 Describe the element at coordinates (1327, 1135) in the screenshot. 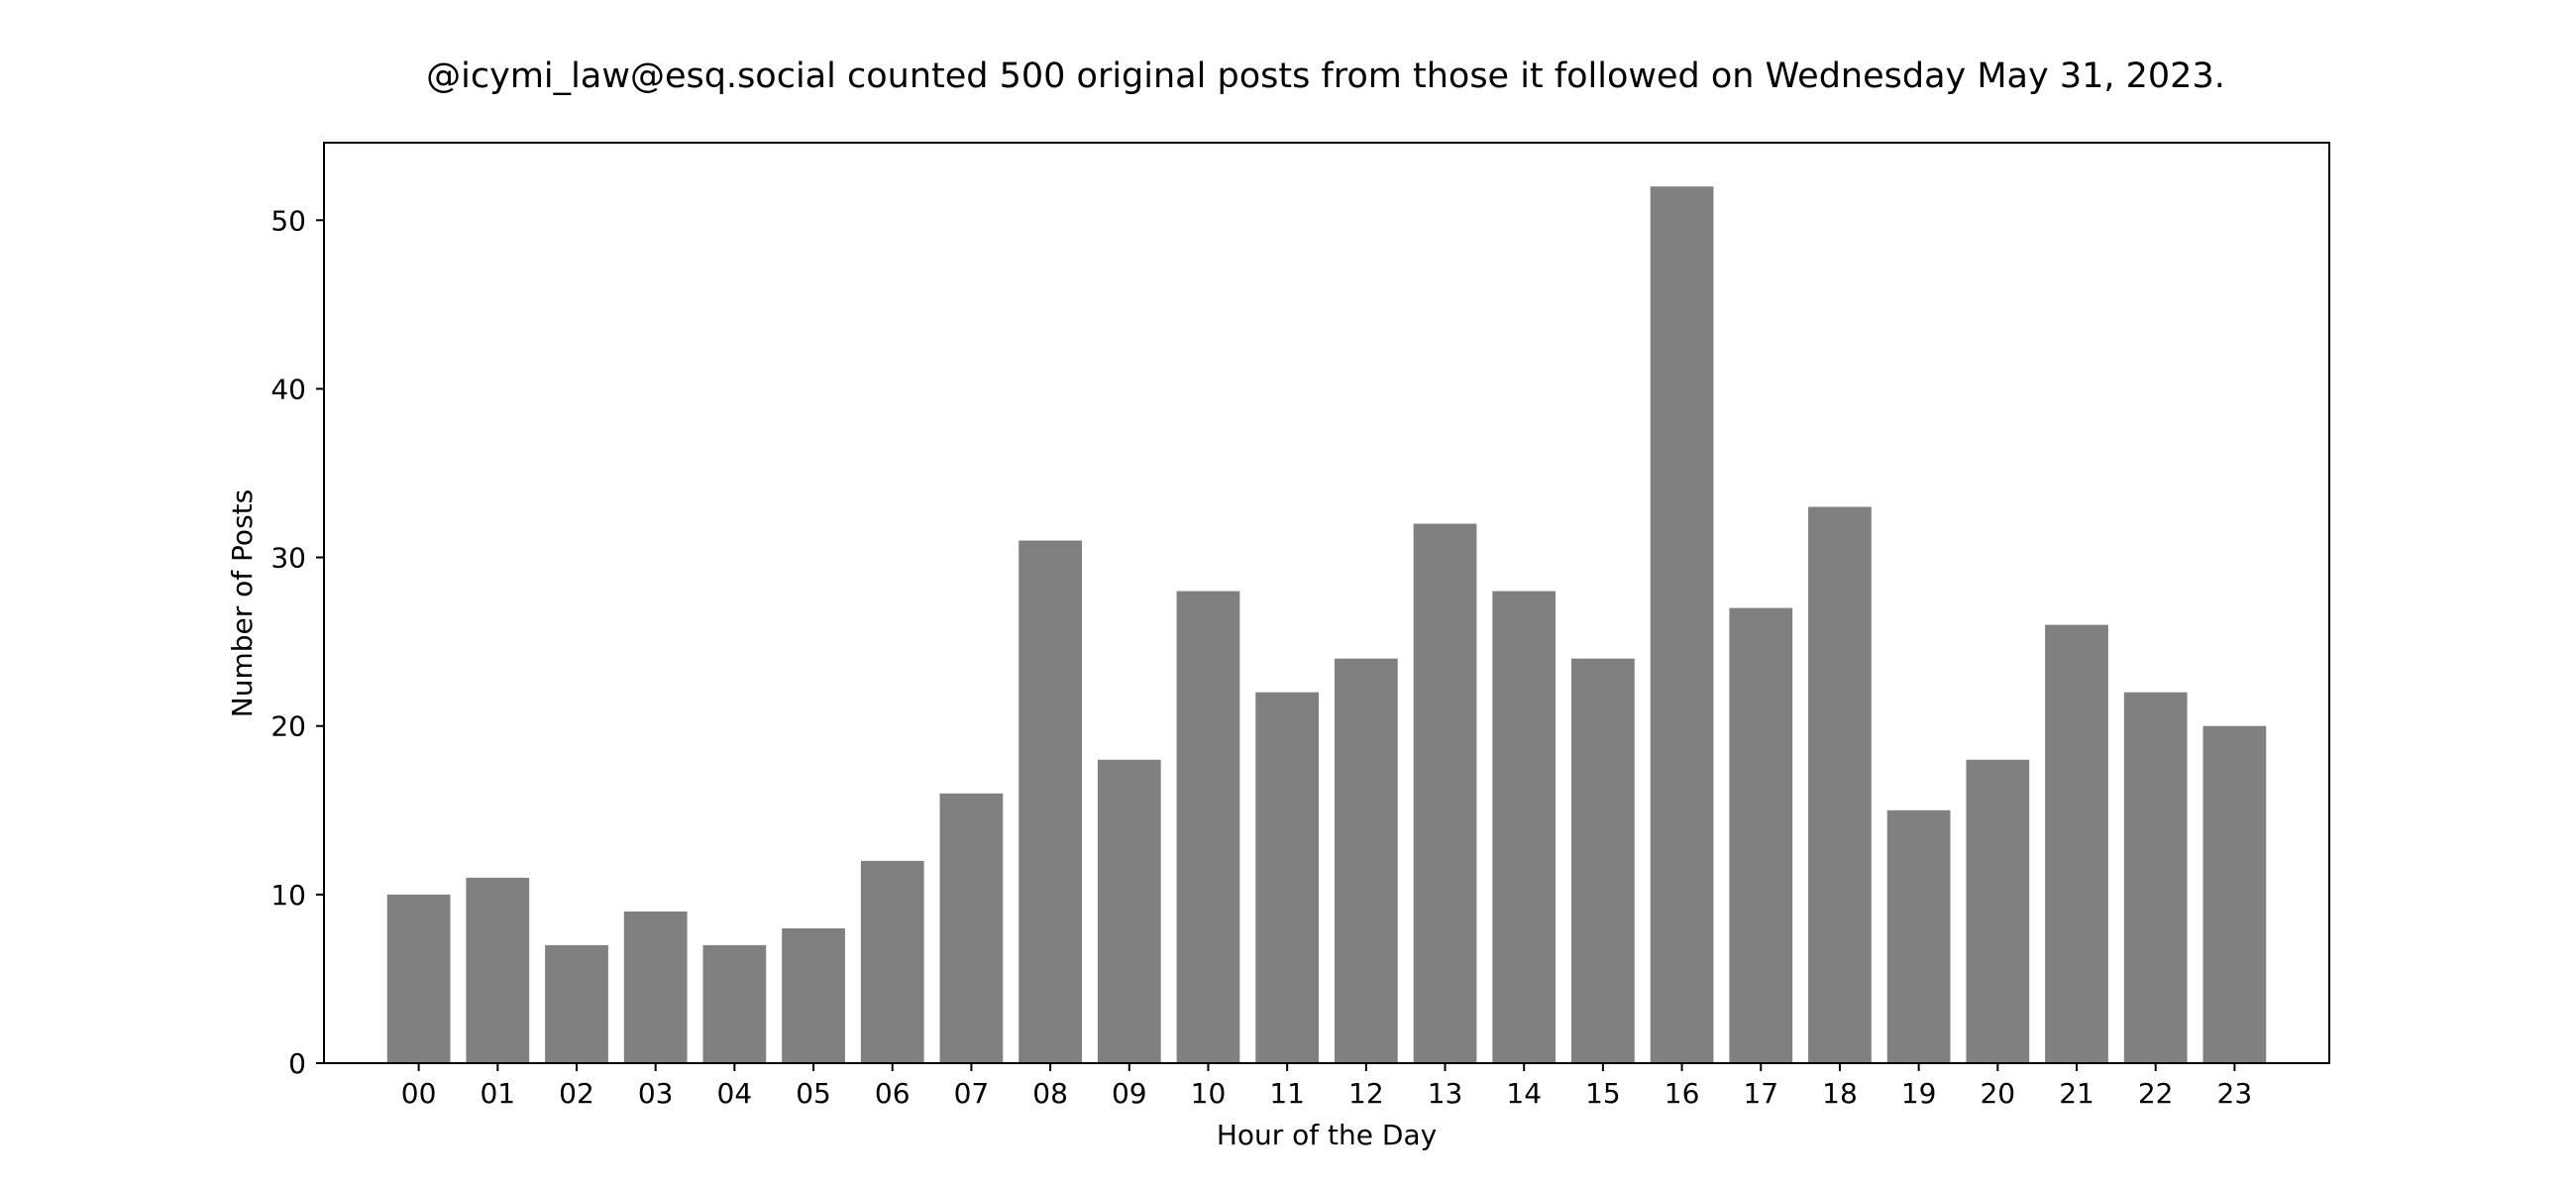

I see `x-axis-label: Hour of the Day` at that location.